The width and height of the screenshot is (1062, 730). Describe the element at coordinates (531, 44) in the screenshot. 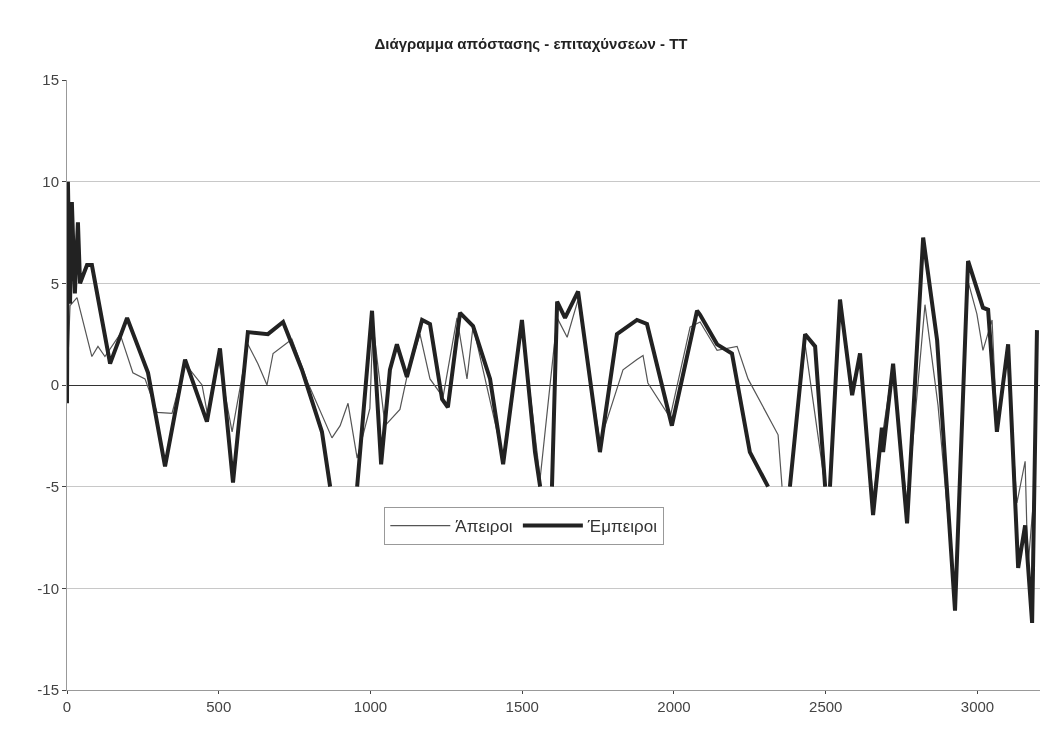

I see `chart-title: Διάγραμμα απόστασης - επιταχύνσεων - ΤΤ` at that location.